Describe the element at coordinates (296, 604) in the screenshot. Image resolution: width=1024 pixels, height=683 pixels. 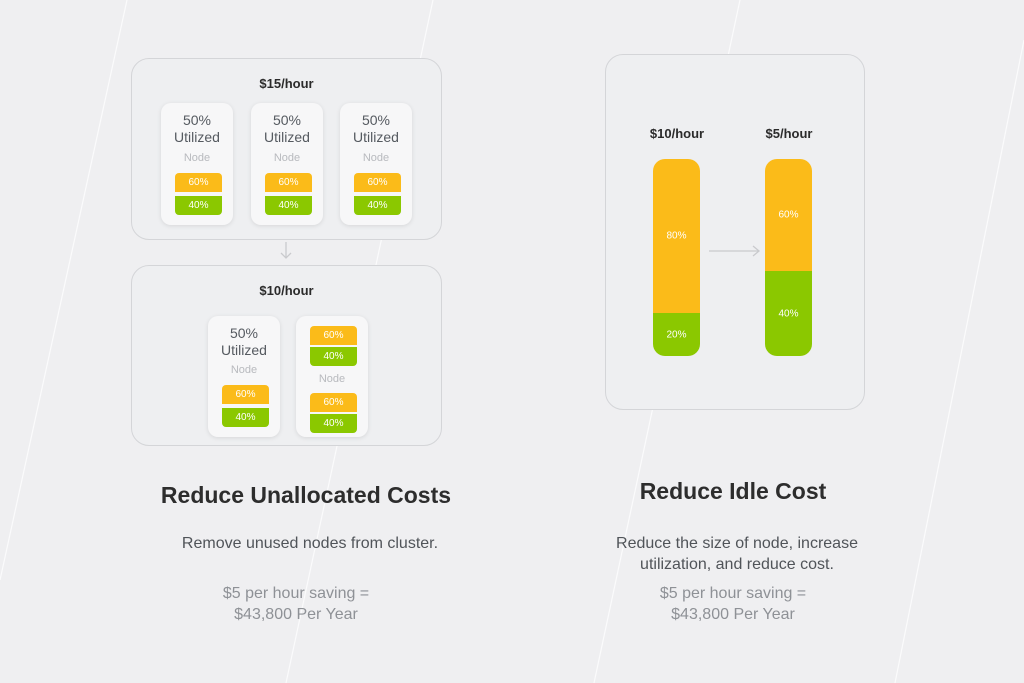
I see `unallocated-saving: $5 per hour saving = $43,800 Per Year` at that location.